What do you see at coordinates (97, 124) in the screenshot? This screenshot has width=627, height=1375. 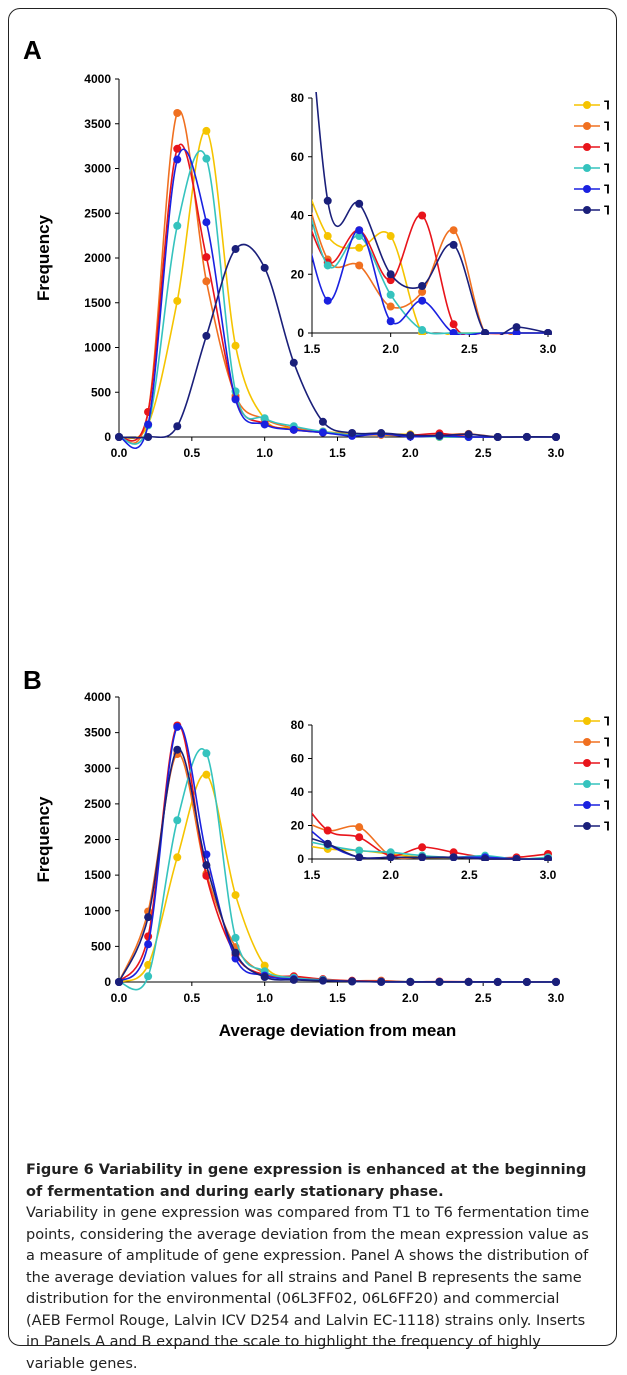 I see `y-tick-label: 3500` at bounding box center [97, 124].